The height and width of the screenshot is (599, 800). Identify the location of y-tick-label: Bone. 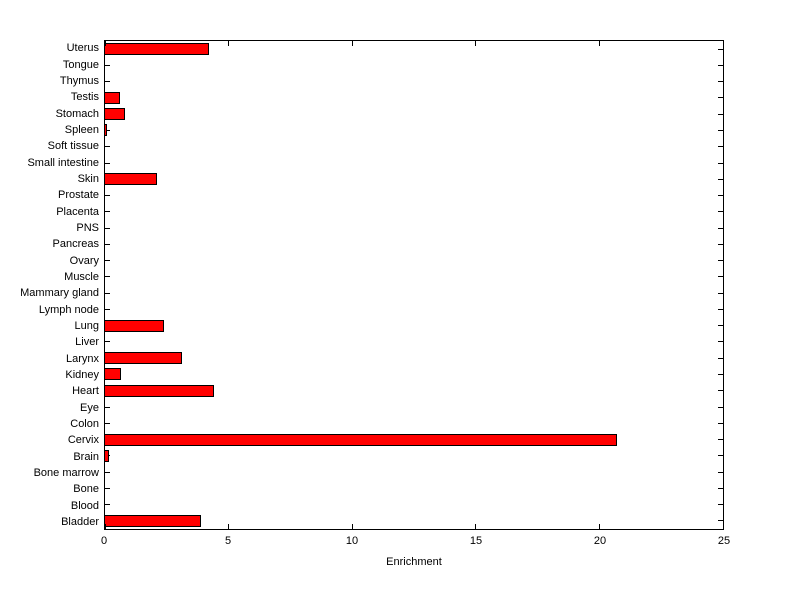
(86, 489).